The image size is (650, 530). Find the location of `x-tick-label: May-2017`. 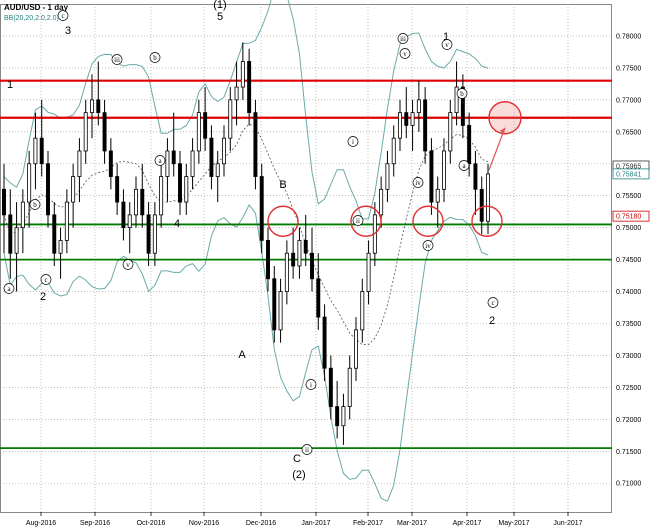

x-tick-label: May-2017 is located at coordinates (513, 523).